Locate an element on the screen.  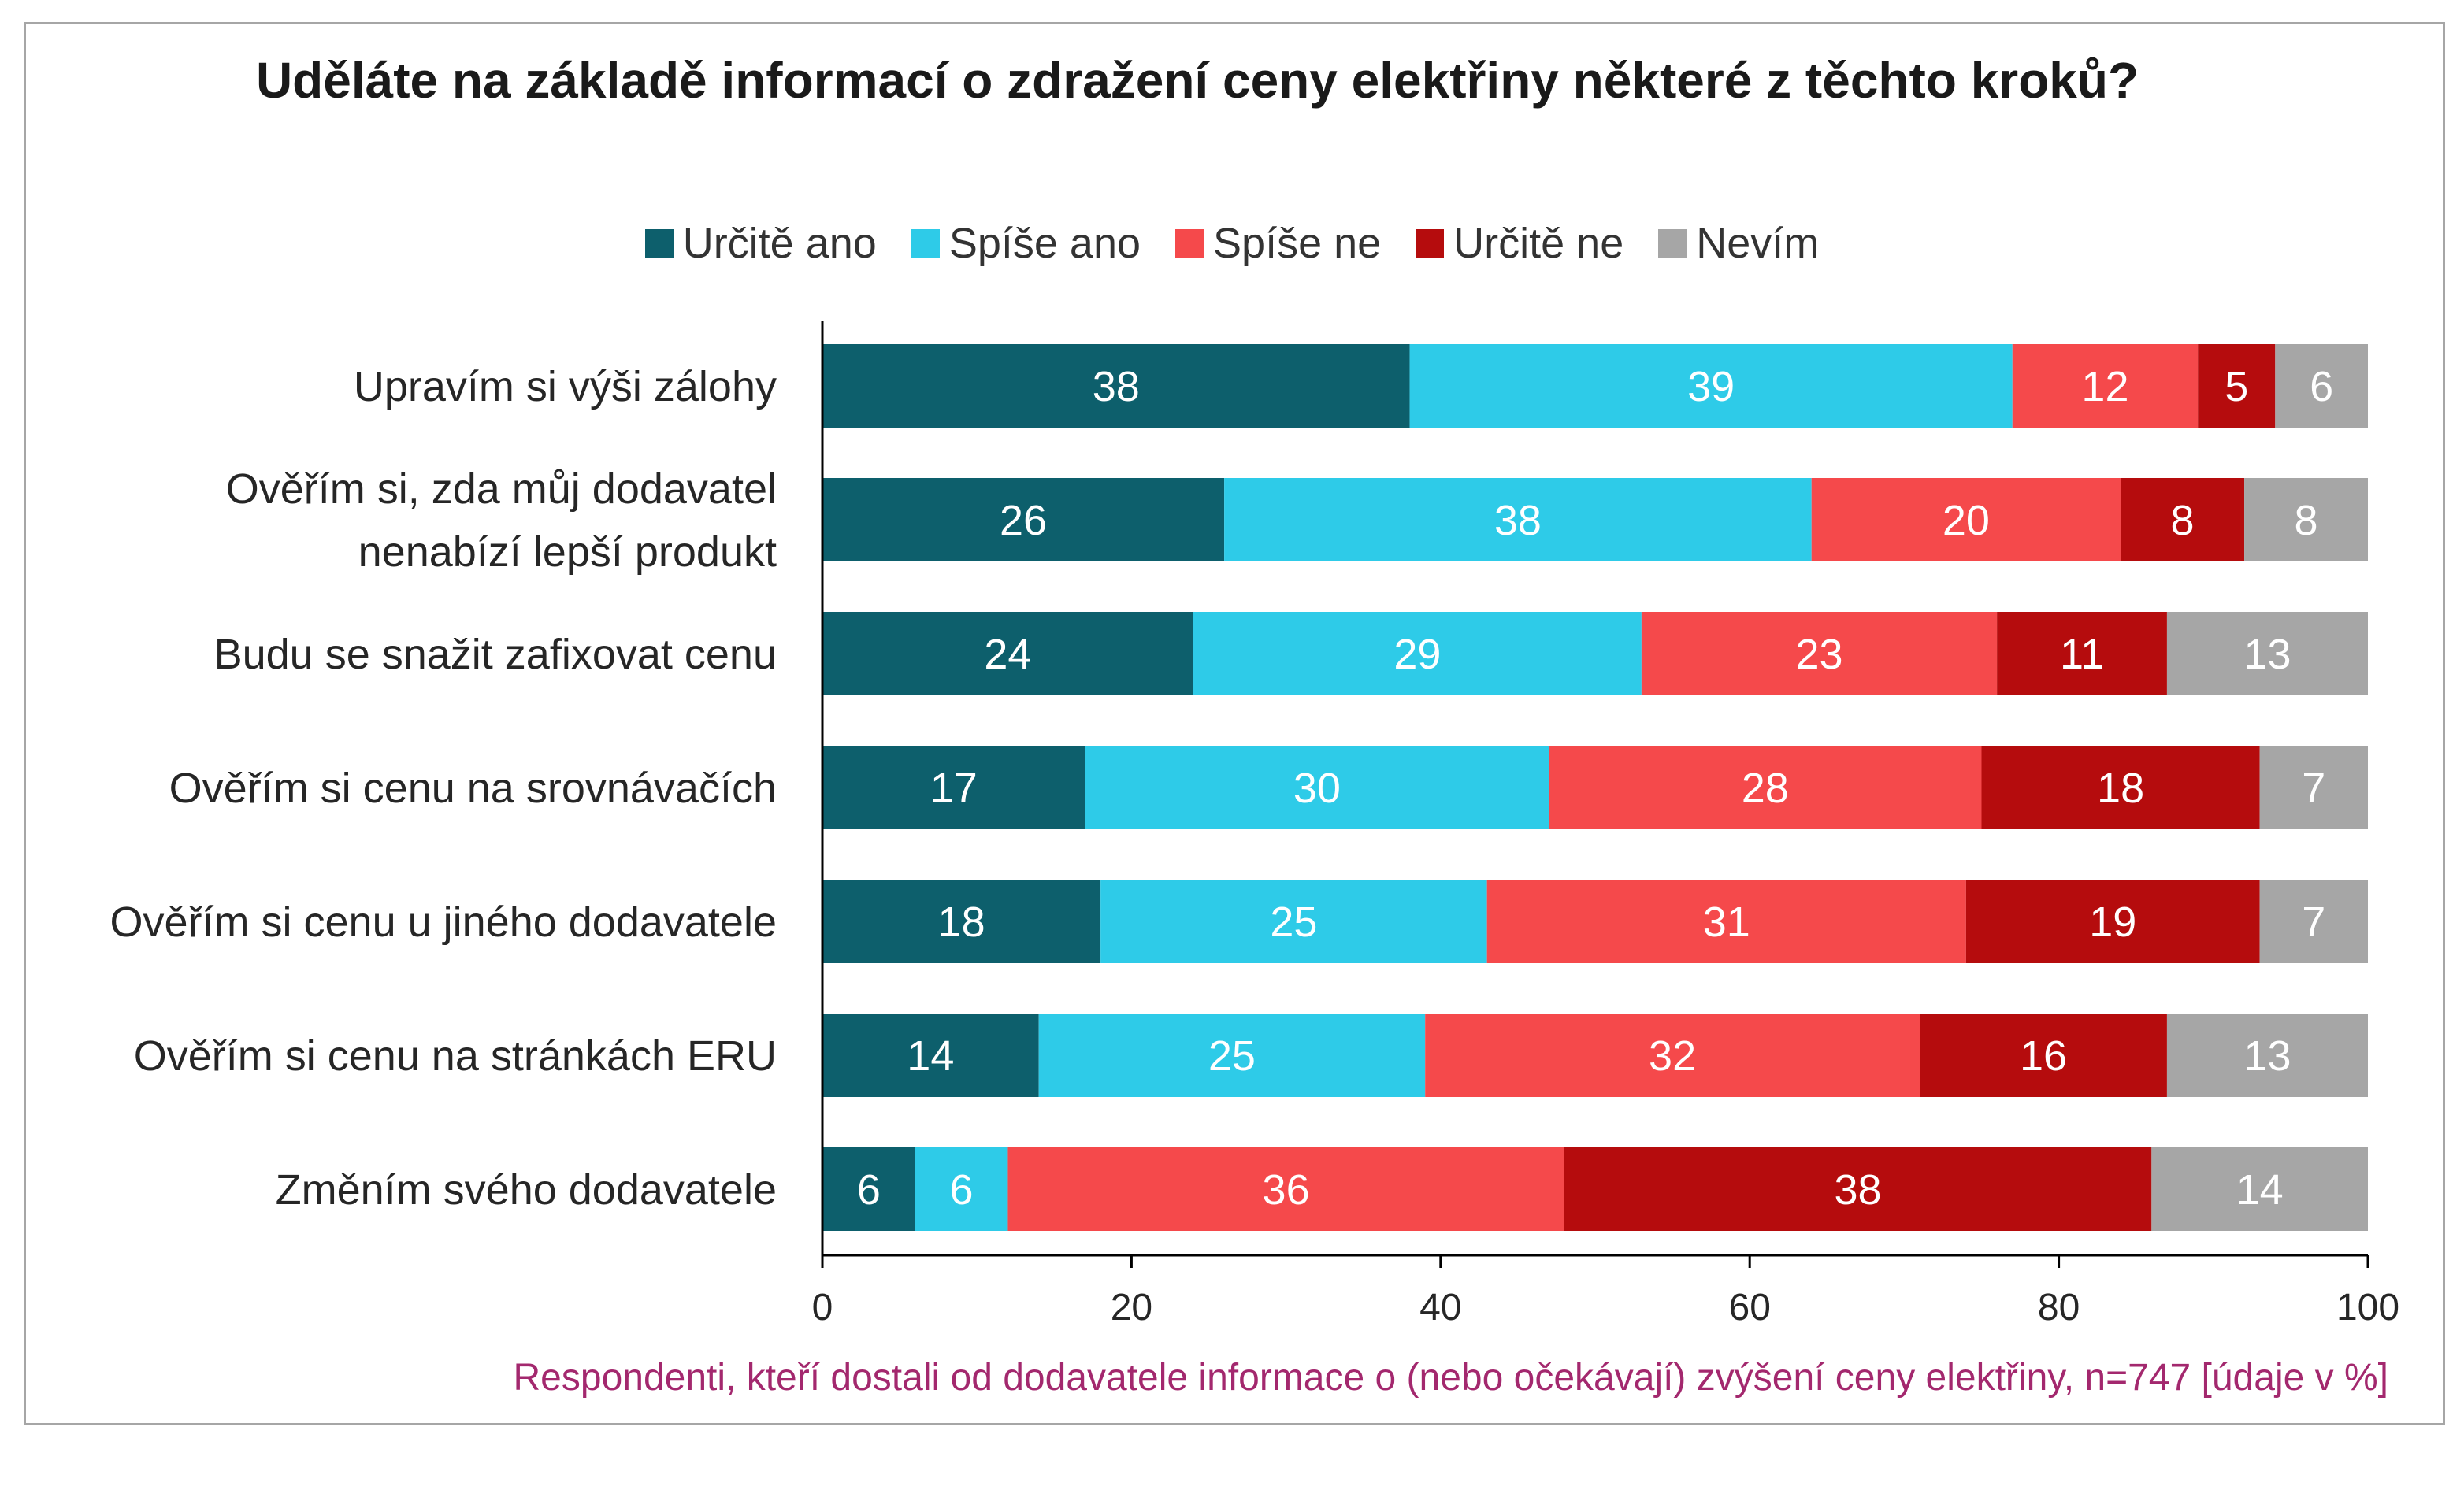
legend-item: Spíše ano is located at coordinates (1026, 243).